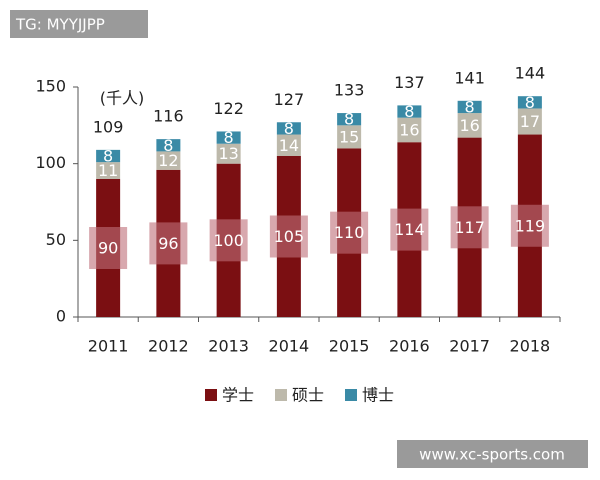  I want to click on total-label: 144, so click(530, 73).